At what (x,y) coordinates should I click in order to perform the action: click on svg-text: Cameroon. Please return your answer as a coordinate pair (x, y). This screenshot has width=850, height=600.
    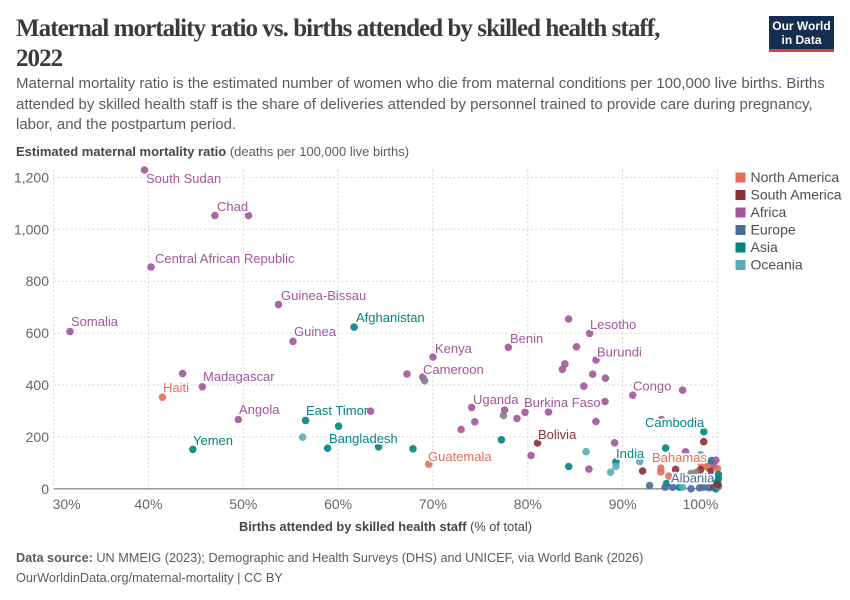
    Looking at the image, I should click on (453, 369).